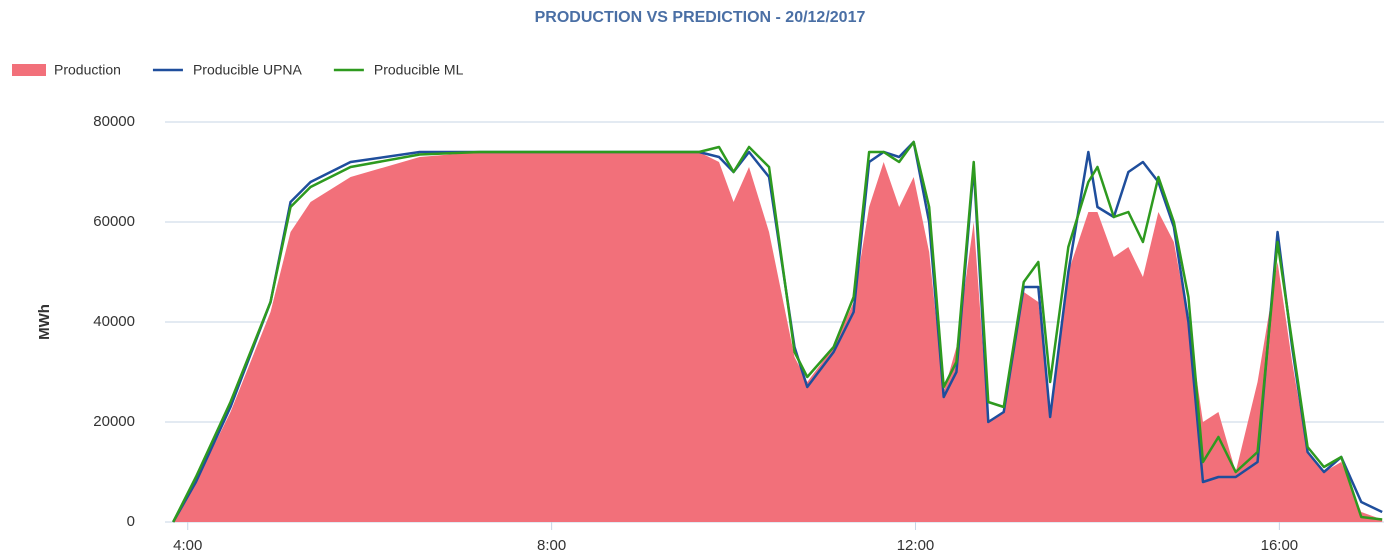 This screenshot has width=1384, height=554. I want to click on legend-swatch, so click(29, 70).